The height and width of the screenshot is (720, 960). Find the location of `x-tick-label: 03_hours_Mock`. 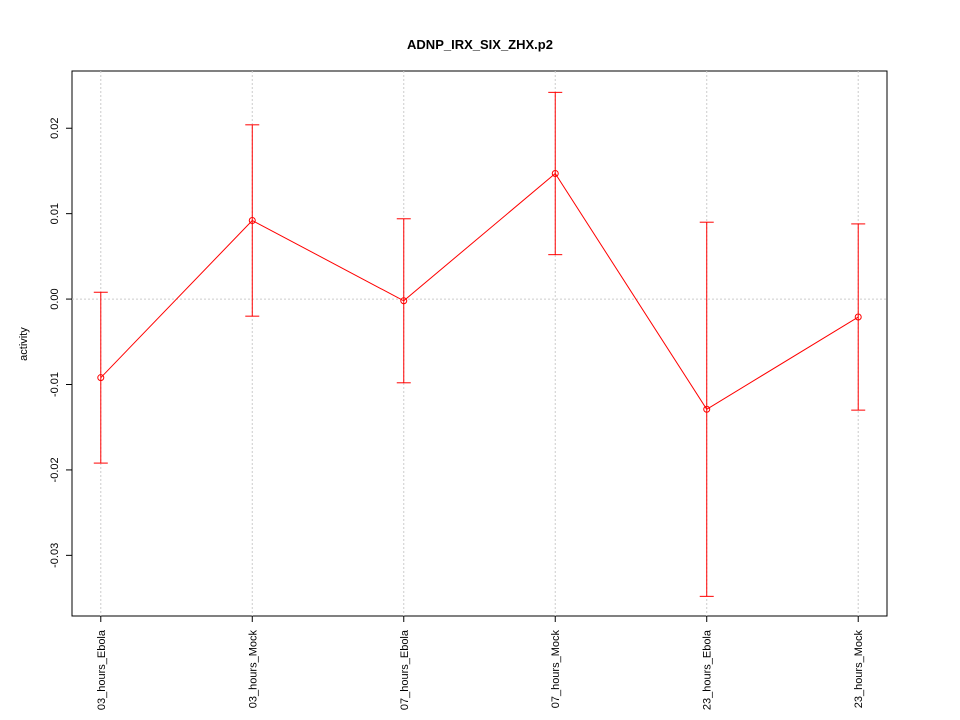

x-tick-label: 03_hours_Mock is located at coordinates (253, 669).